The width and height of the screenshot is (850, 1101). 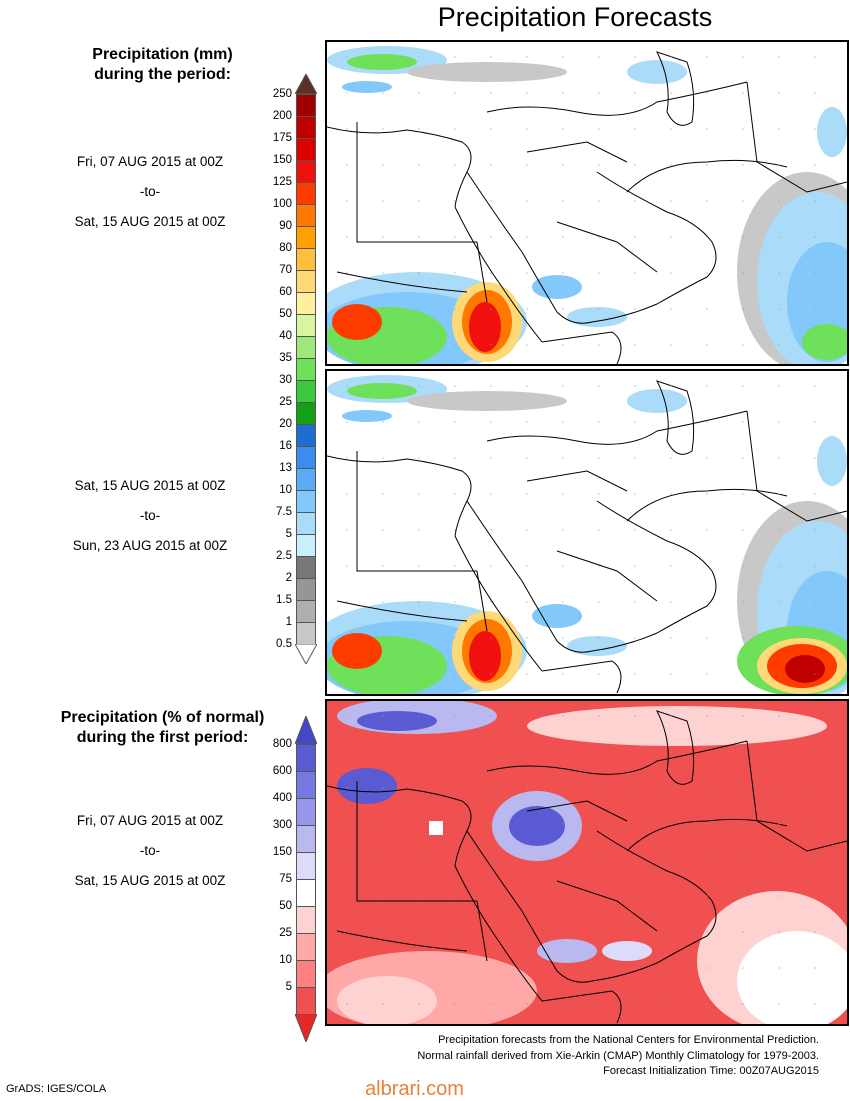 What do you see at coordinates (282, 160) in the screenshot?
I see `colorbar-tick-label: 150` at bounding box center [282, 160].